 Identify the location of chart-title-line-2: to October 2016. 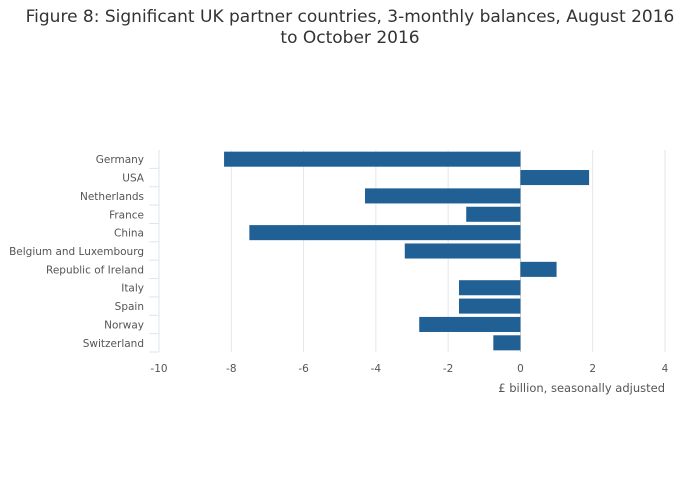
(350, 38).